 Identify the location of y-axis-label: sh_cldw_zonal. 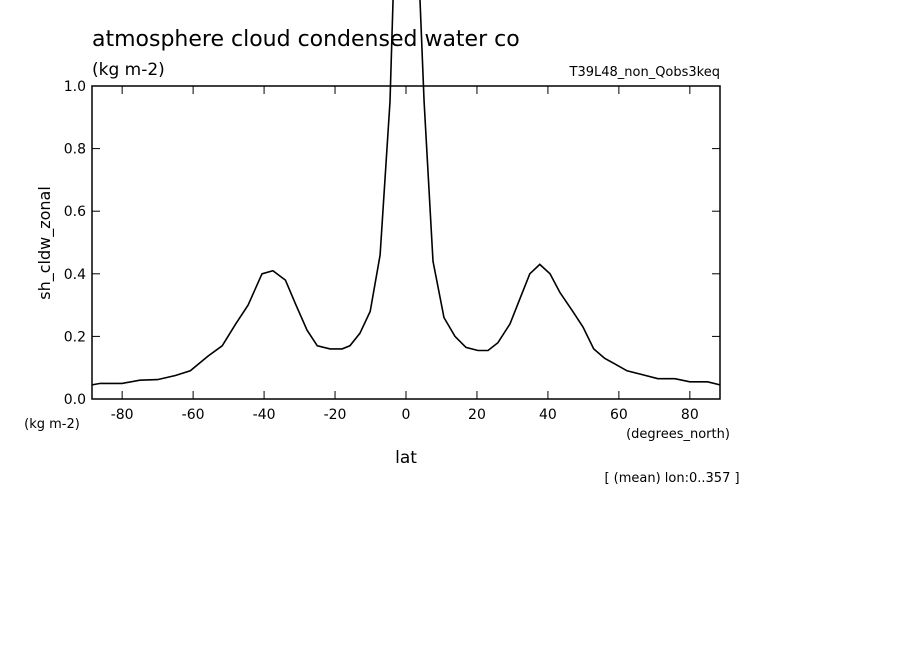
(45, 243).